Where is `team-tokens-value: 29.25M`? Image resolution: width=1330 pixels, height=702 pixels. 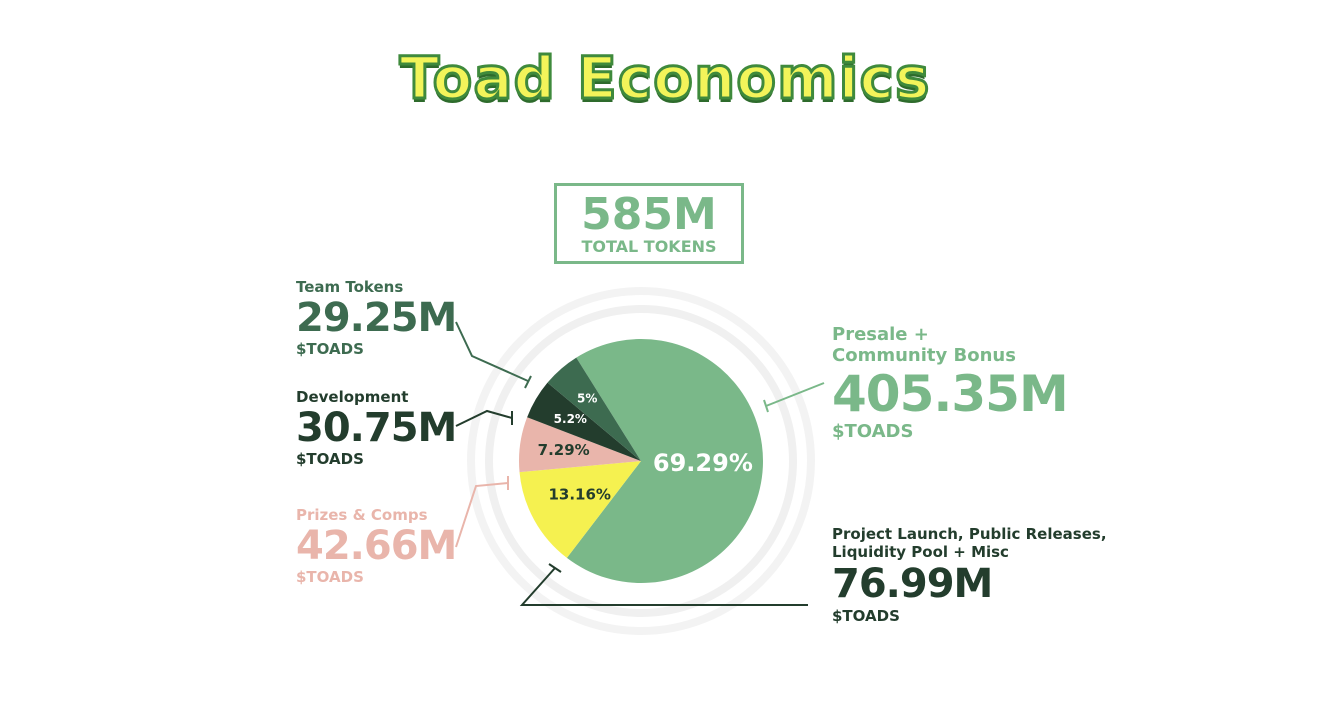
team-tokens-value: 29.25M is located at coordinates (376, 318).